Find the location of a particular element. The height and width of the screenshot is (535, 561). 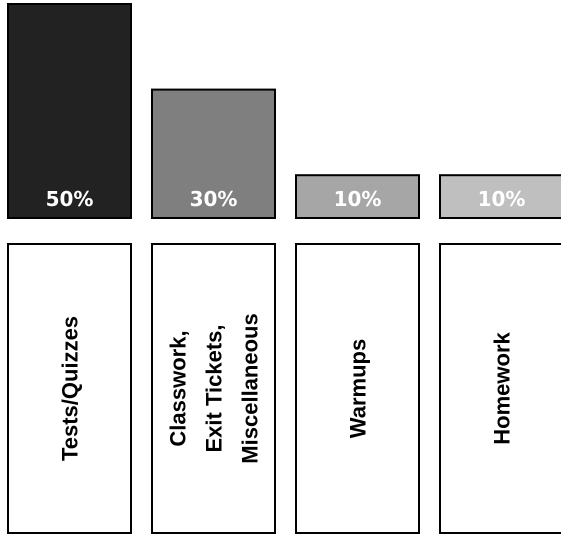

category-label-line: Tests/Quizzes is located at coordinates (70, 388).